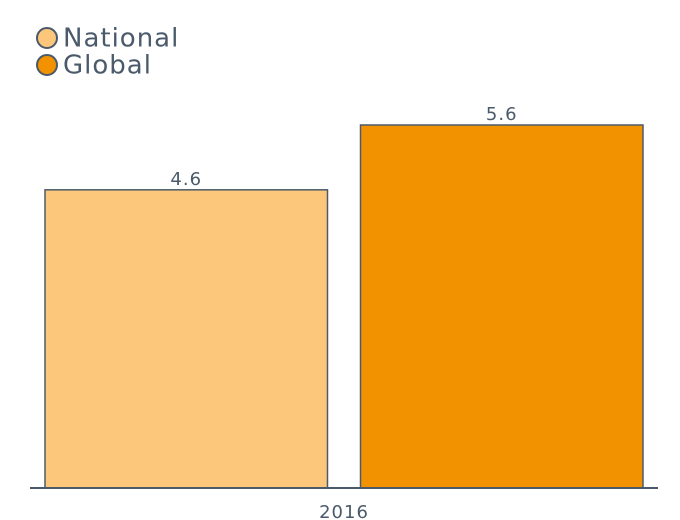 Image resolution: width=680 pixels, height=520 pixels. Describe the element at coordinates (344, 511) in the screenshot. I see `x-tick-label: 2016` at that location.